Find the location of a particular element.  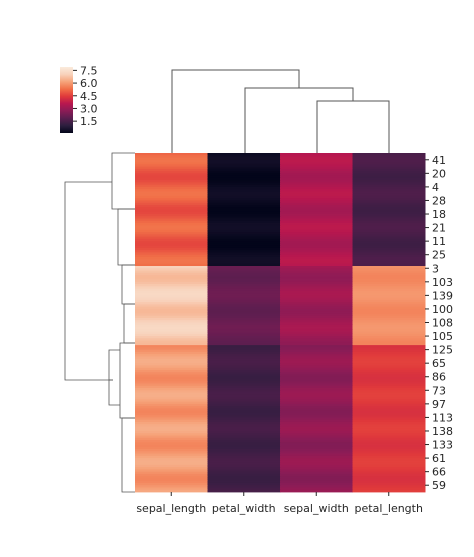

colorbar-tick-label: 1.5 is located at coordinates (89, 121).